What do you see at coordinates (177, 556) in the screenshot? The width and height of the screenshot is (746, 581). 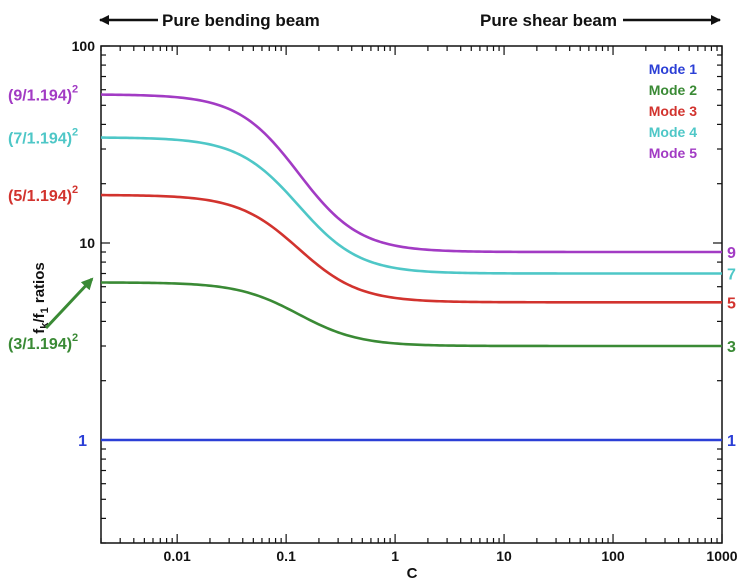 I see `x-tick-label: 0.01` at bounding box center [177, 556].